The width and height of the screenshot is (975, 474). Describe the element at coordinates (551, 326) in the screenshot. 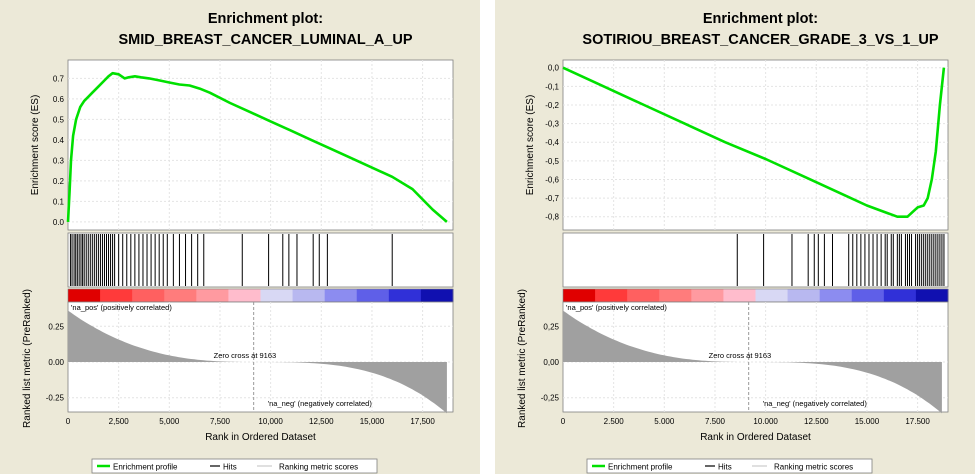

I see `metric-ytick-label: 0,25` at that location.